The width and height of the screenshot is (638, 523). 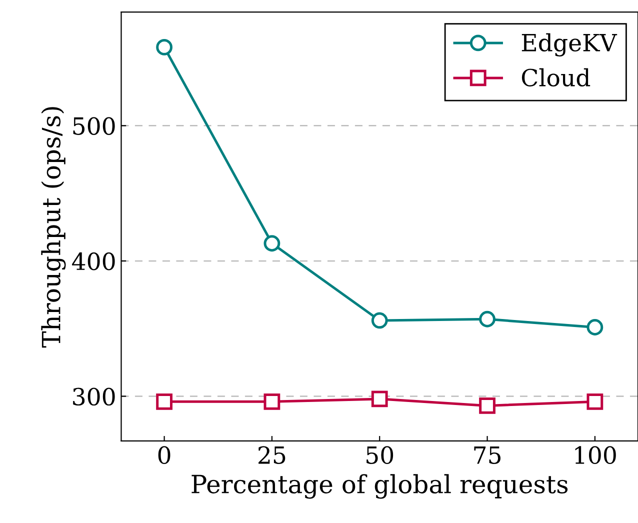 I want to click on legend-label: EdgeKV, so click(x=570, y=44).